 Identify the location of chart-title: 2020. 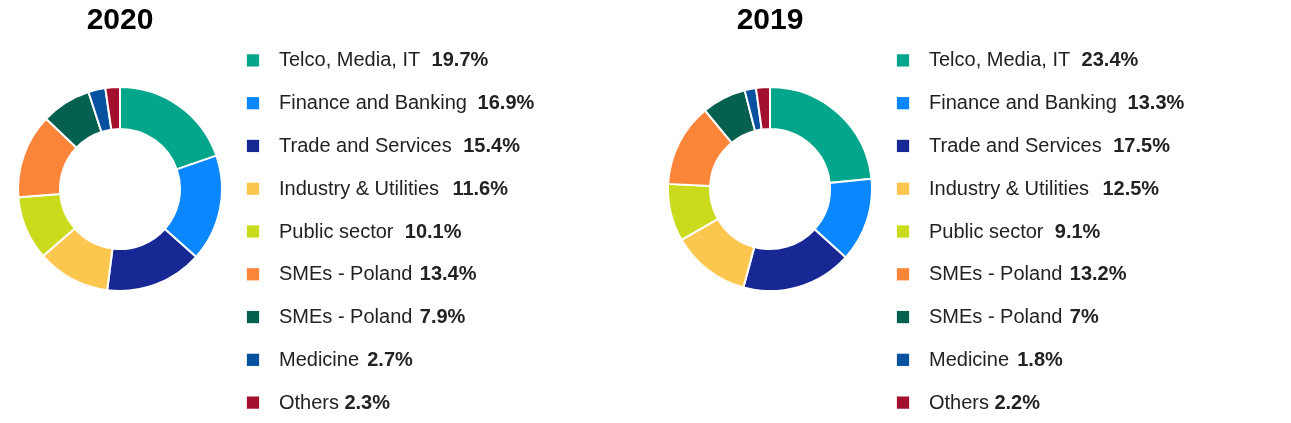
(120, 18).